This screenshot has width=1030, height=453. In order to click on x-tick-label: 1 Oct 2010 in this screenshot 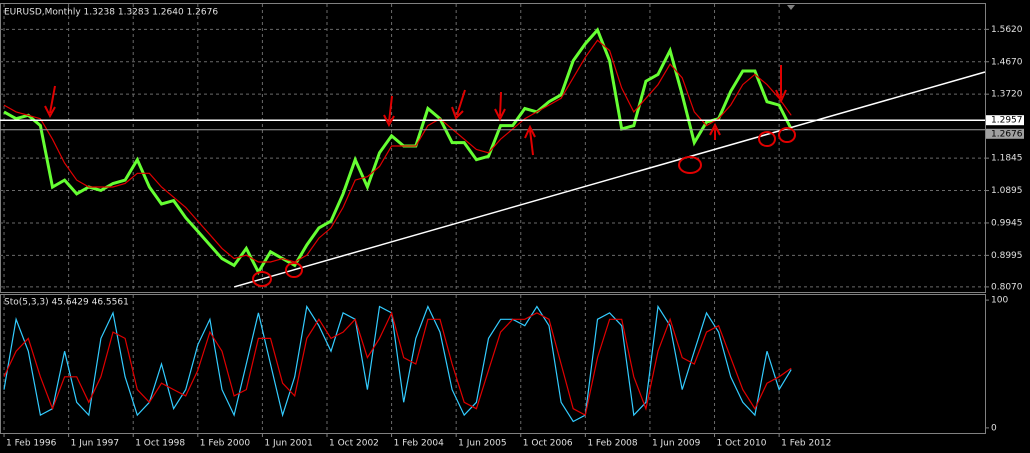, I will do `click(742, 444)`.